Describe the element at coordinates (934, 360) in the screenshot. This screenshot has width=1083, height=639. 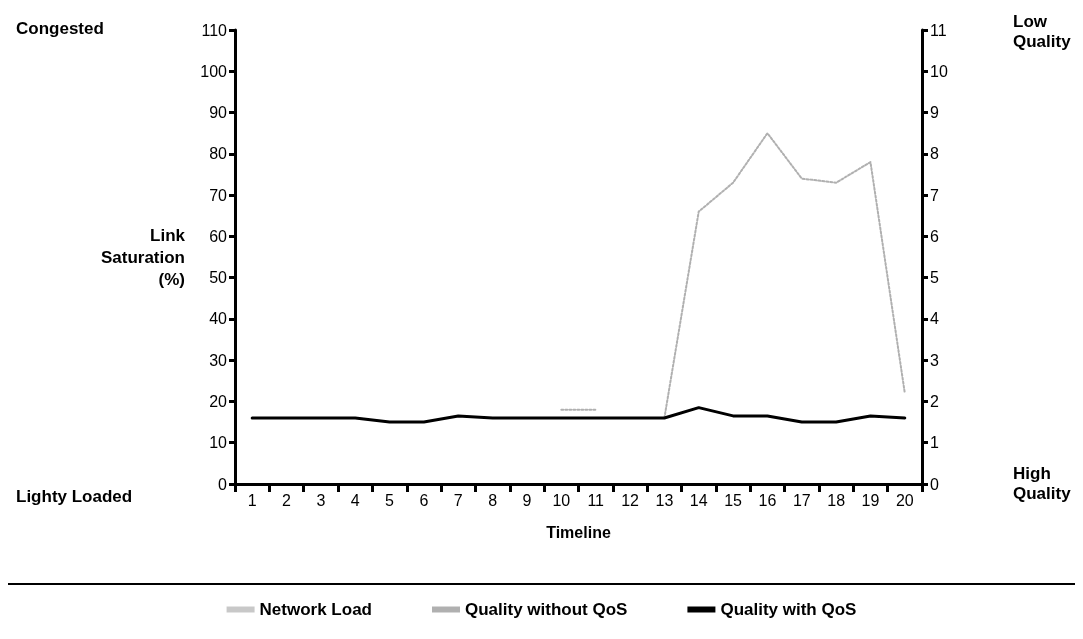
I see `y2-tick-label: 3` at that location.